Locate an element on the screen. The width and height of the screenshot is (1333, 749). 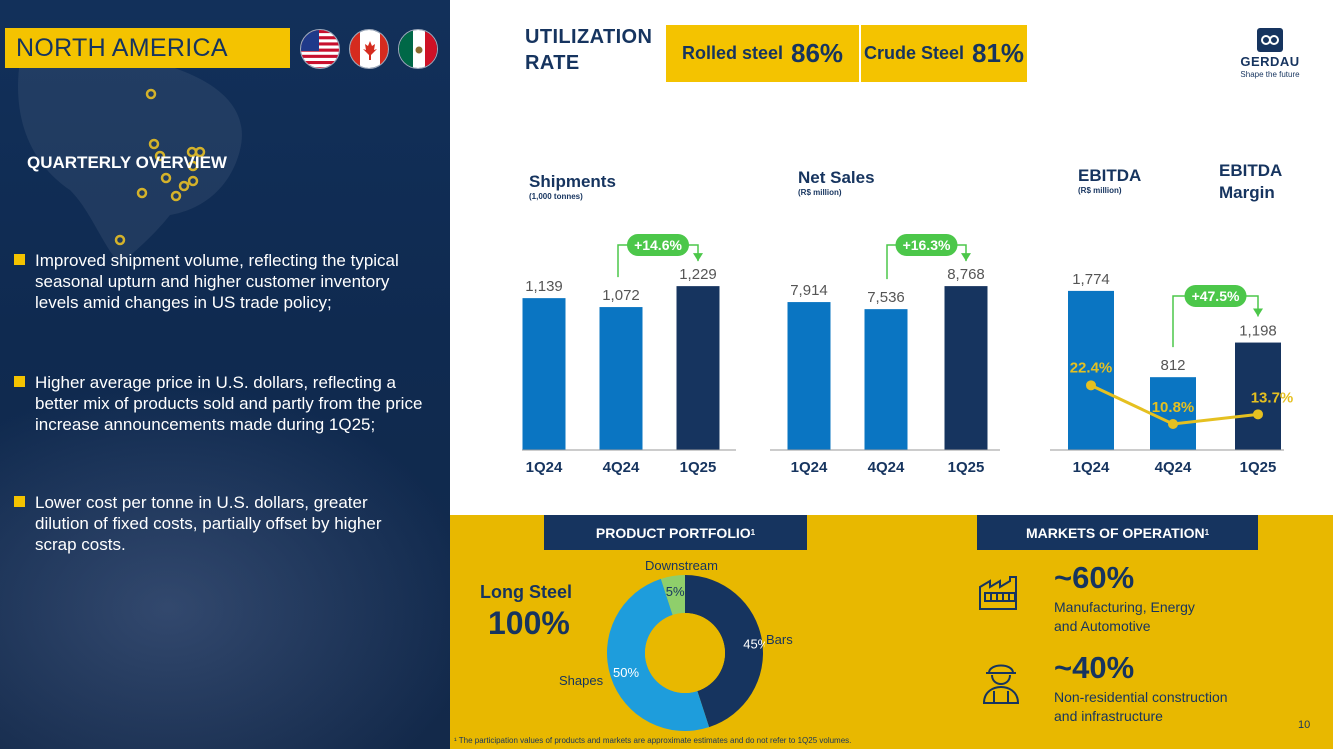
factory-icon is located at coordinates (1001, 595).